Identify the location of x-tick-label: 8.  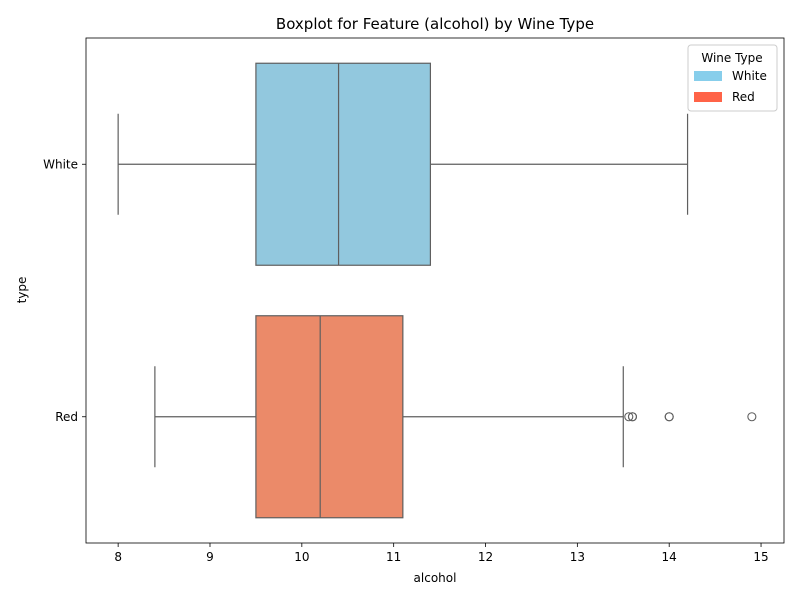
(118, 557).